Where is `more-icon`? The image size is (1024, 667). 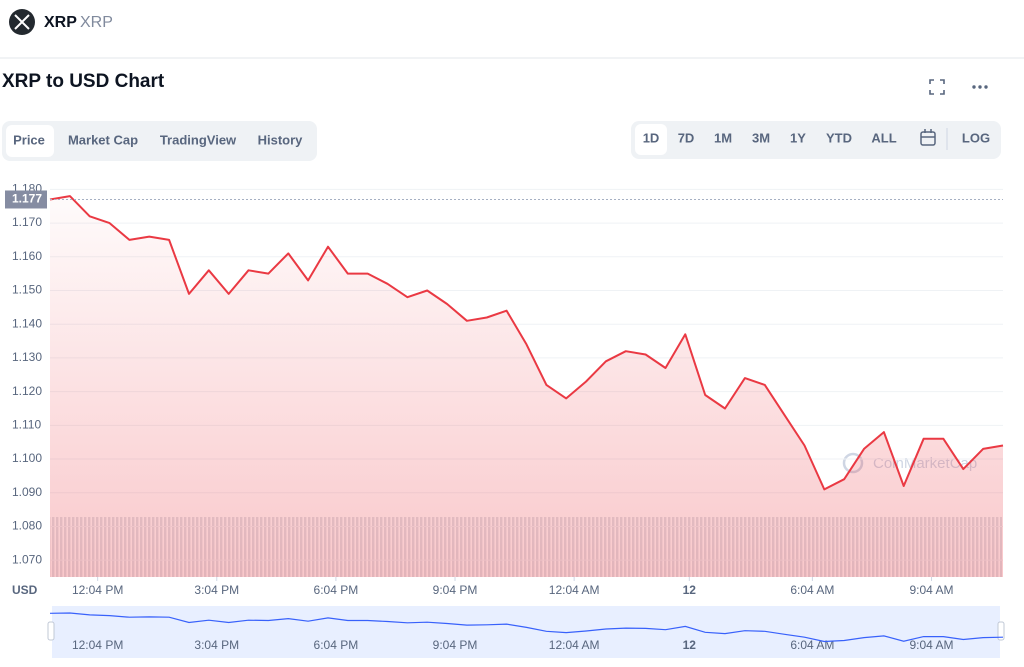
more-icon is located at coordinates (980, 87).